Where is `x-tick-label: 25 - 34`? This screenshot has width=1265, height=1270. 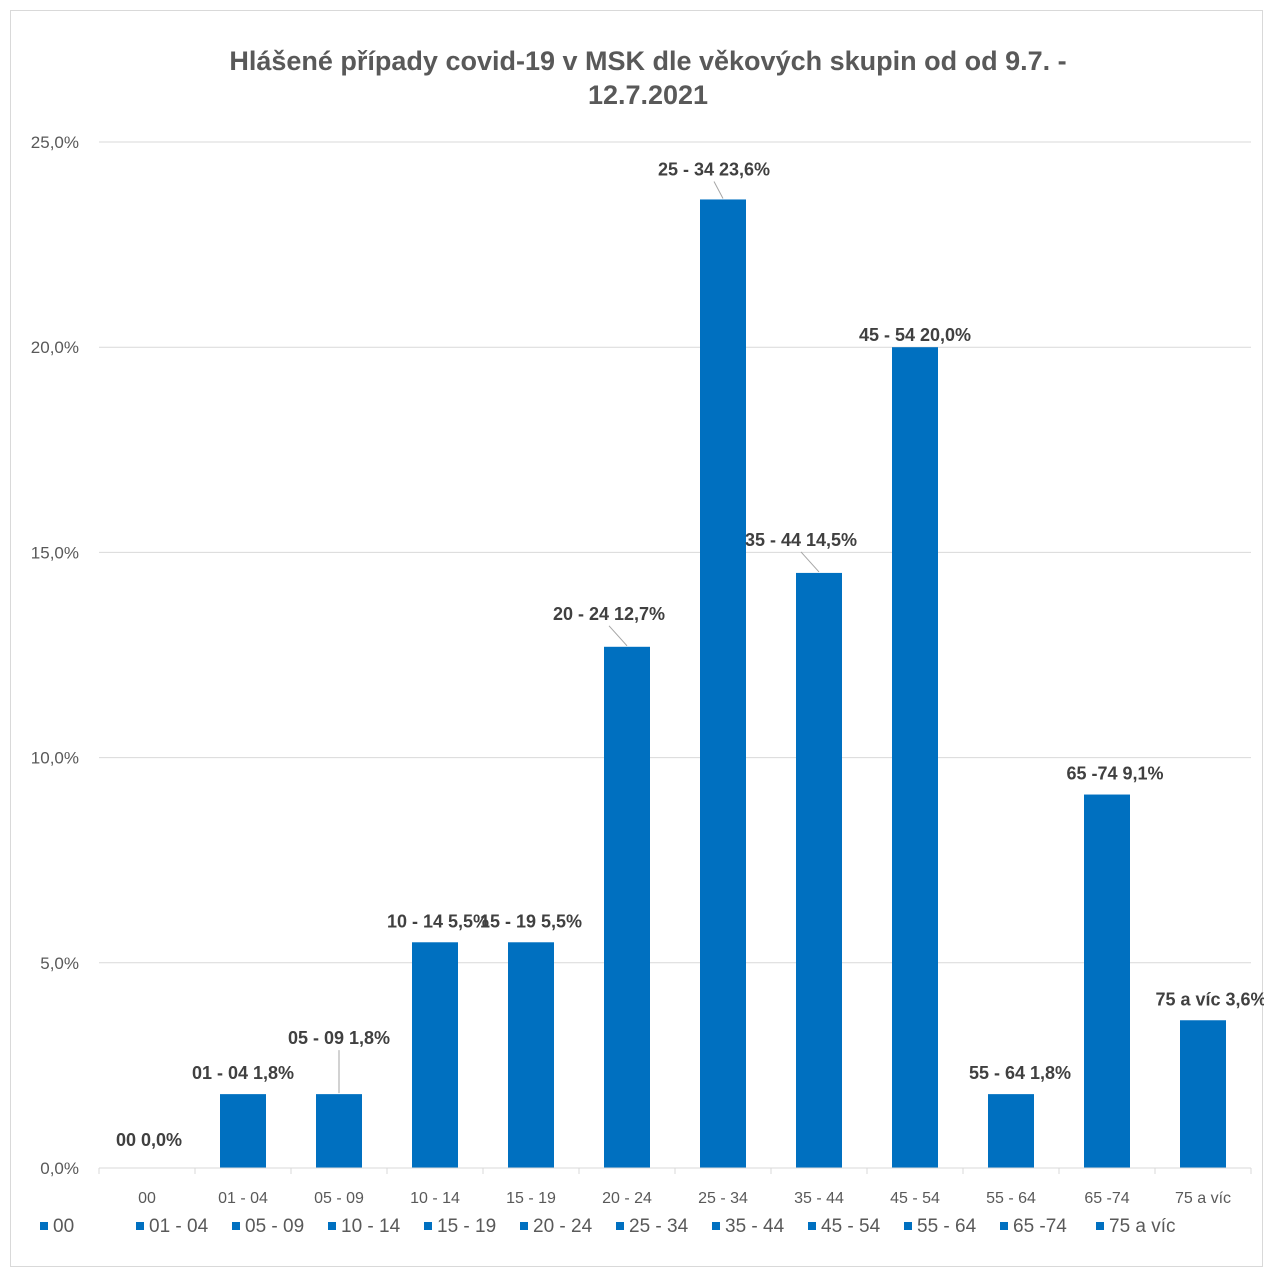
x-tick-label: 25 - 34 is located at coordinates (723, 1198).